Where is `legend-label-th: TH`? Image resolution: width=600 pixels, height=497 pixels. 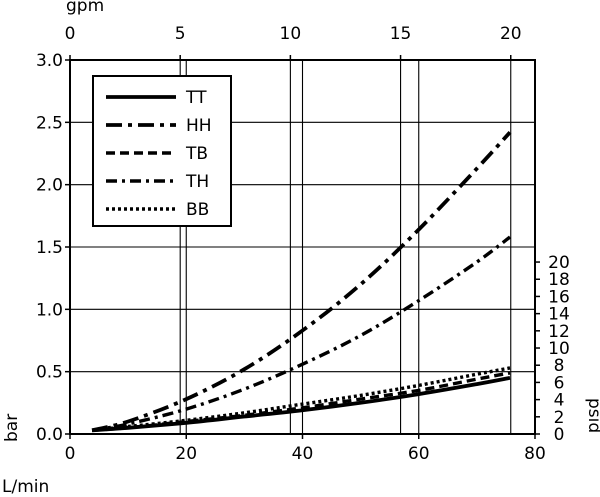 legend-label-th: TH is located at coordinates (197, 182).